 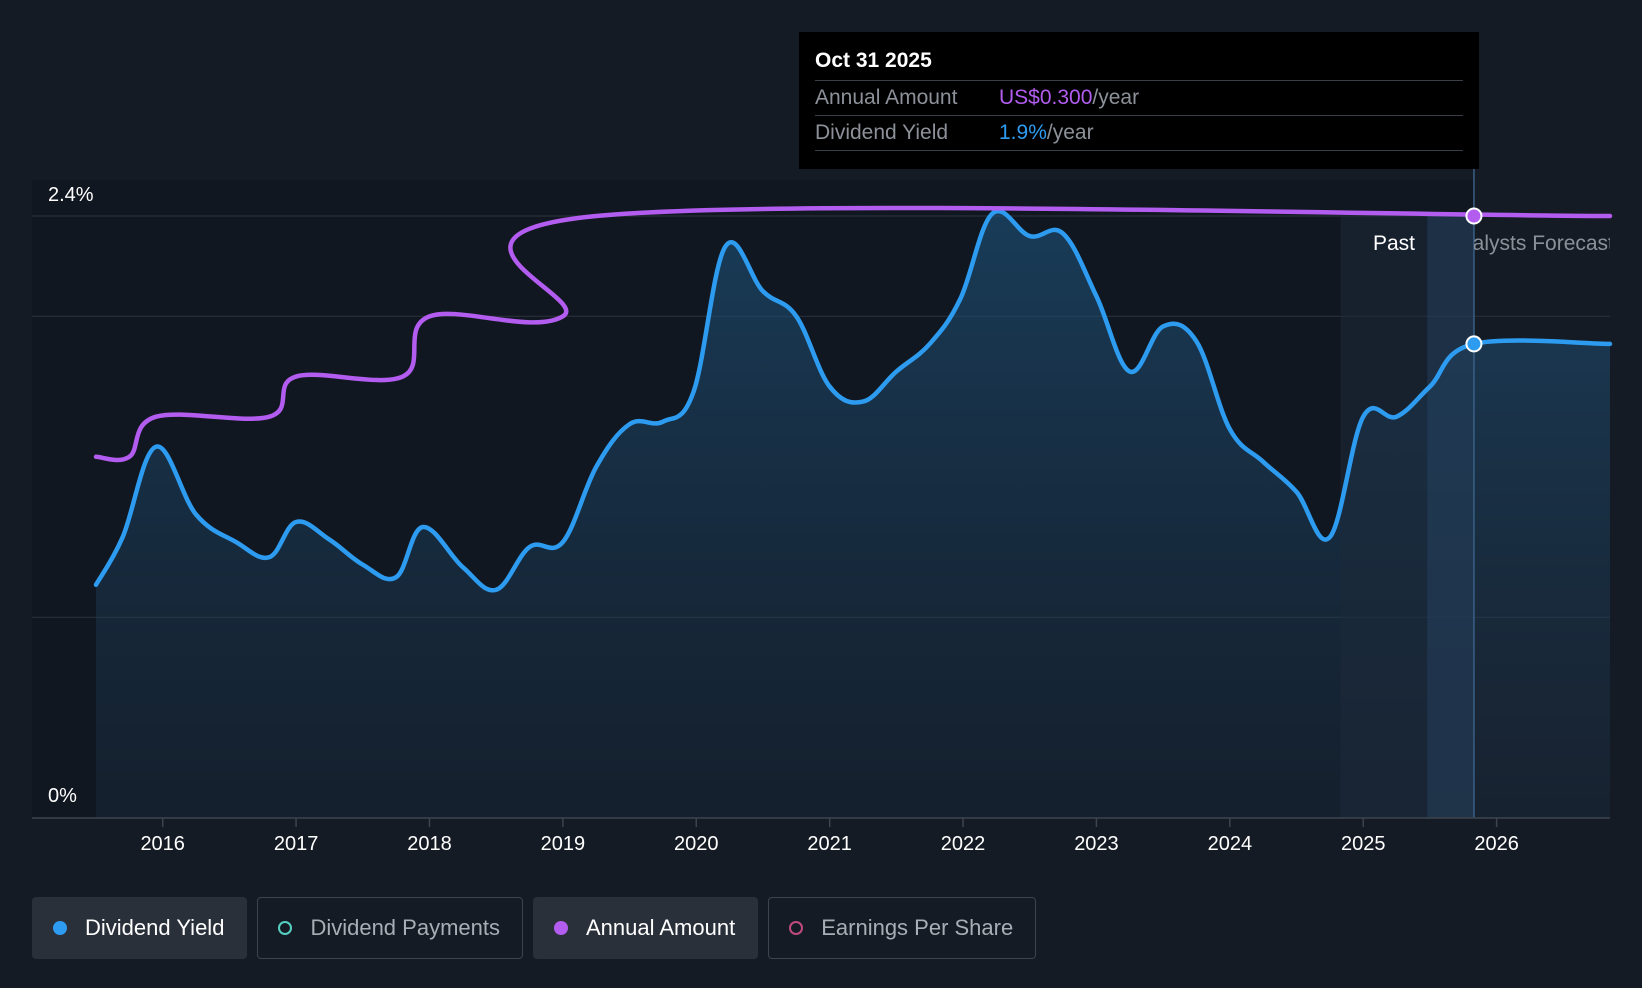 I want to click on tooltip-annual-label: Annual Amount, so click(x=886, y=97).